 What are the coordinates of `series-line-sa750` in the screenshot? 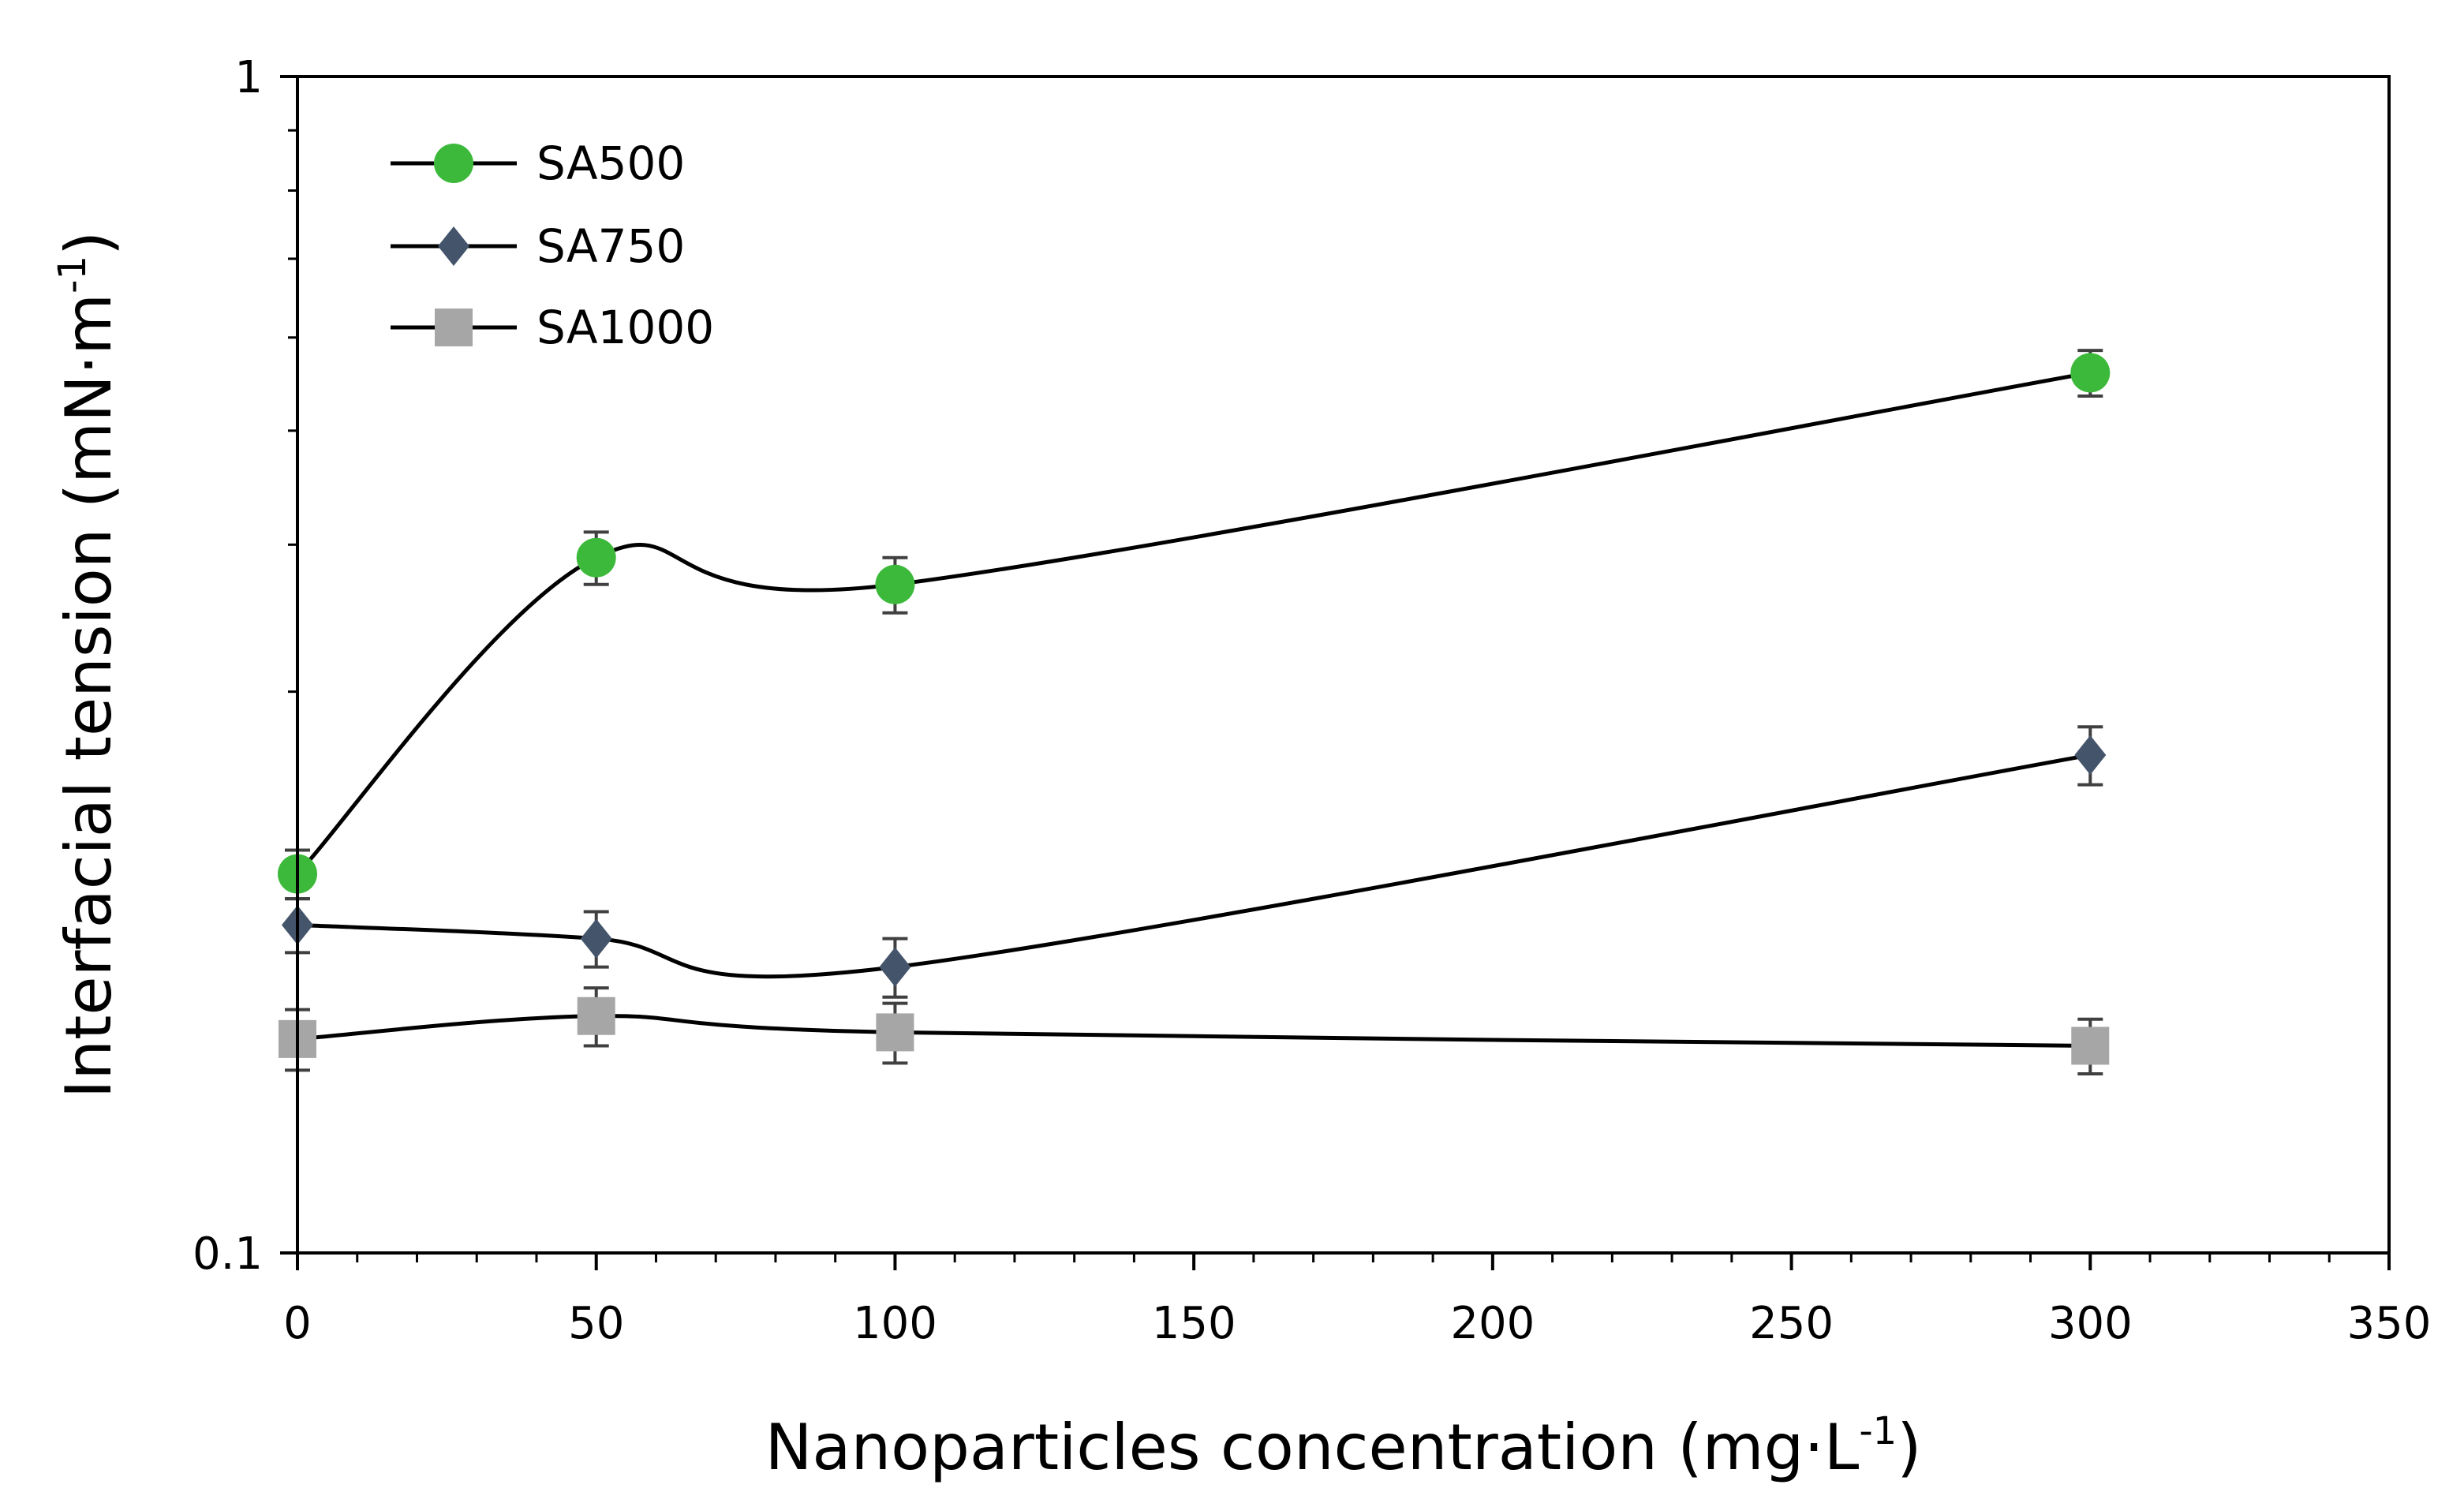 It's located at (1194, 866).